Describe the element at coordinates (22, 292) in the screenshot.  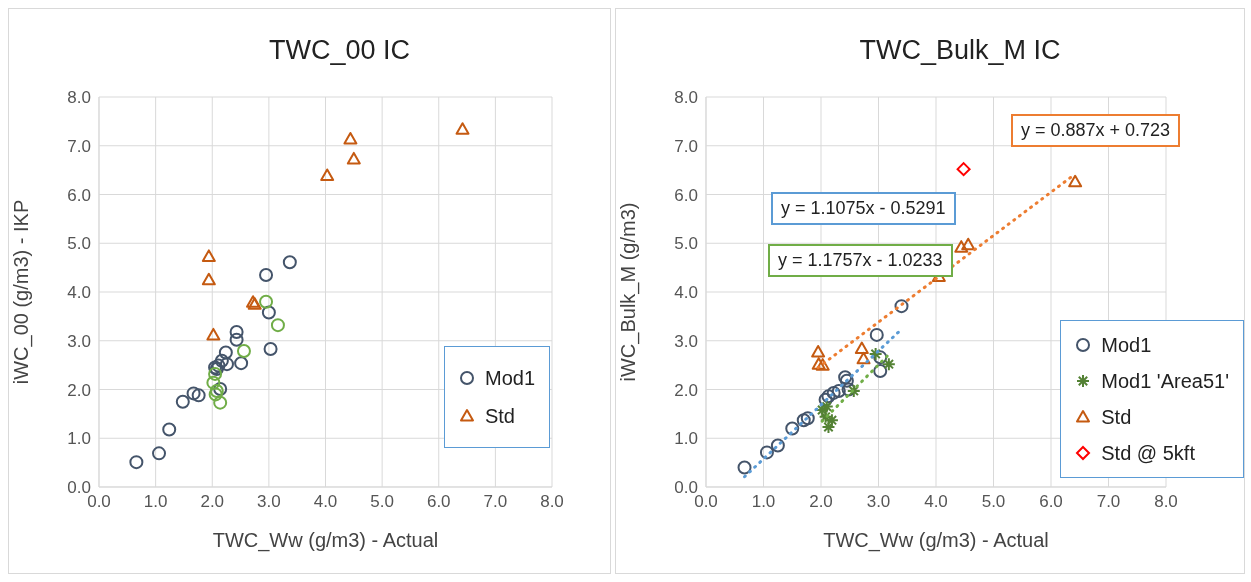
I see `y-axis-title: iWC_00 (g/m3) - IKP` at that location.